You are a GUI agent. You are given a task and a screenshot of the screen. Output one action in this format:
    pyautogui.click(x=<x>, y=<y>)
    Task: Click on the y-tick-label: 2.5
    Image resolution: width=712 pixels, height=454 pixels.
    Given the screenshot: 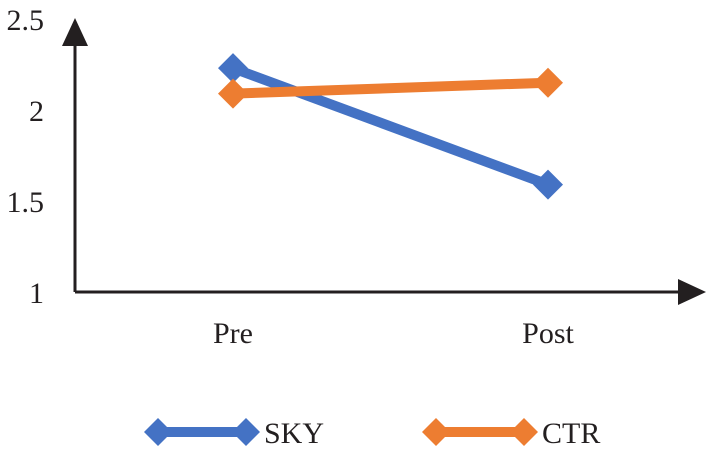 What is the action you would take?
    pyautogui.click(x=26, y=20)
    